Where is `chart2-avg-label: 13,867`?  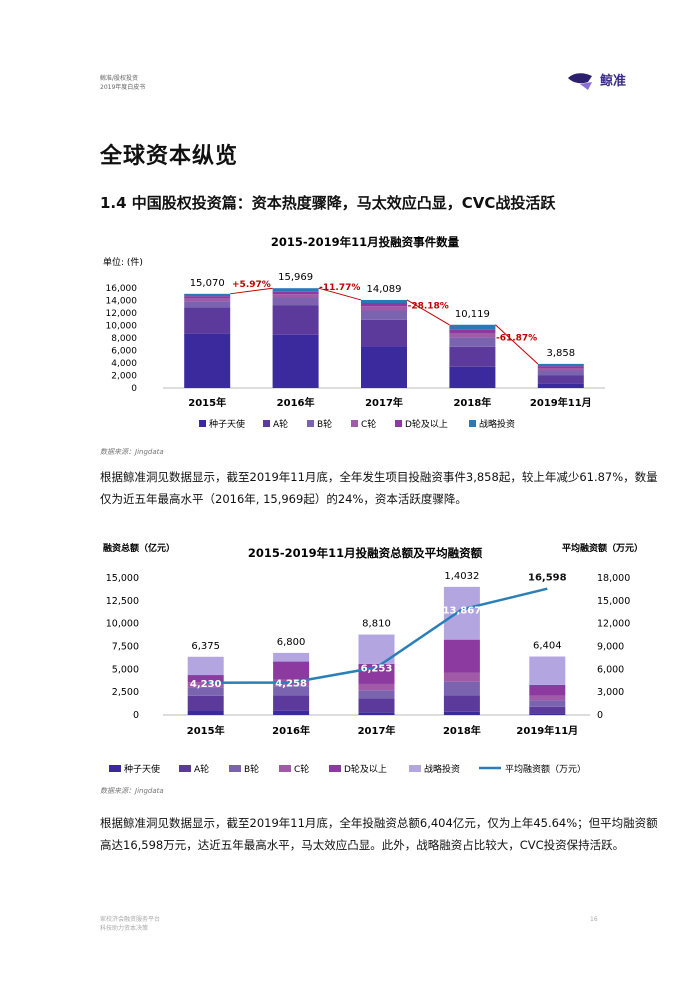
chart2-avg-label: 13,867 is located at coordinates (462, 610).